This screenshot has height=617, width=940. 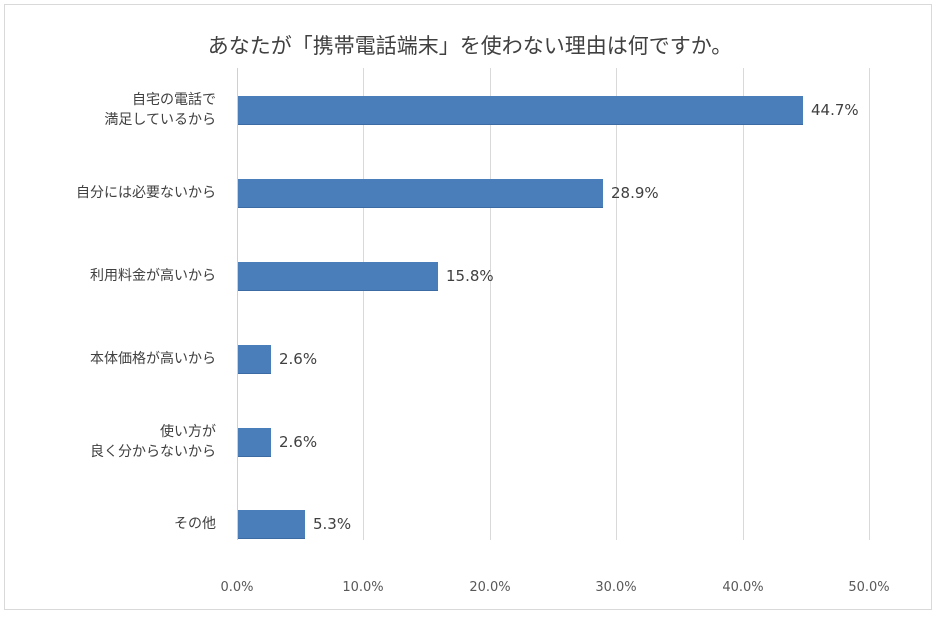 What do you see at coordinates (616, 587) in the screenshot?
I see `x-tick-label: 30.0%` at bounding box center [616, 587].